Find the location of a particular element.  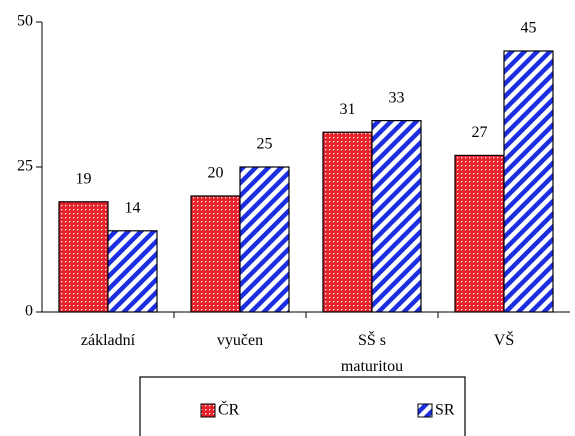

x-tick-label: vyučen is located at coordinates (240, 340).